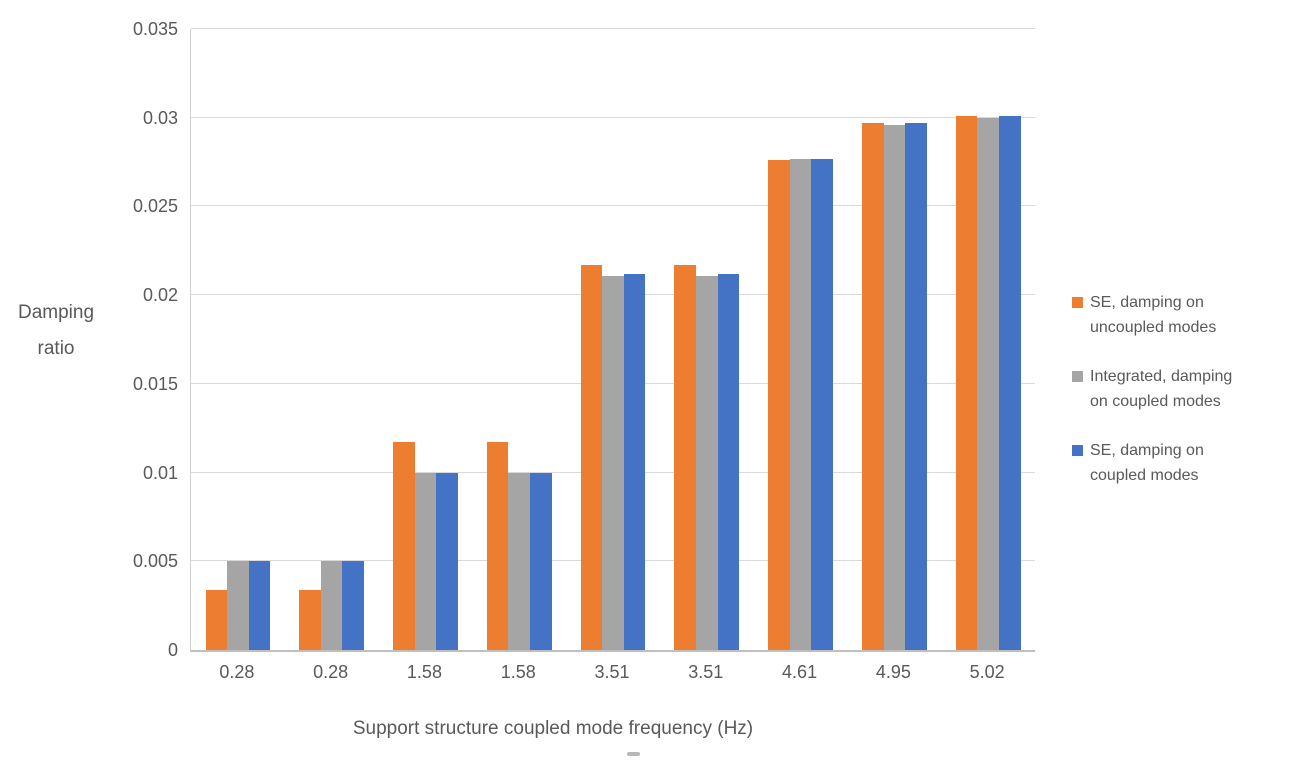  Describe the element at coordinates (1077, 302) in the screenshot. I see `legend-swatch-orange-icon` at that location.